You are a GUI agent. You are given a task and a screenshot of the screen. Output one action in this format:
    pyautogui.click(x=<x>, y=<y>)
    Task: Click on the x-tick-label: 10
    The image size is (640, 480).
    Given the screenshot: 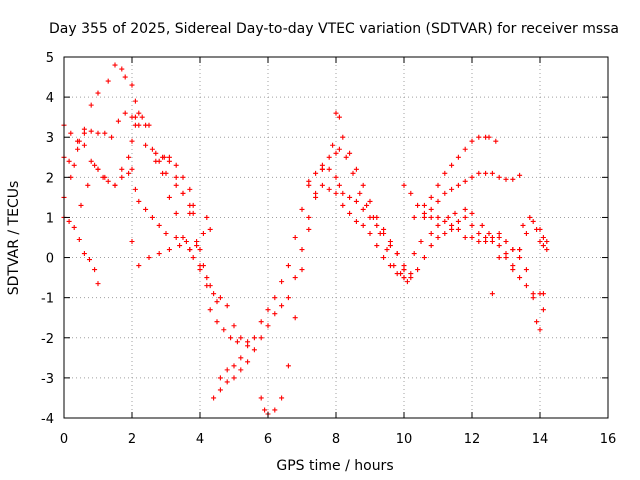 What is the action you would take?
    pyautogui.click(x=404, y=439)
    